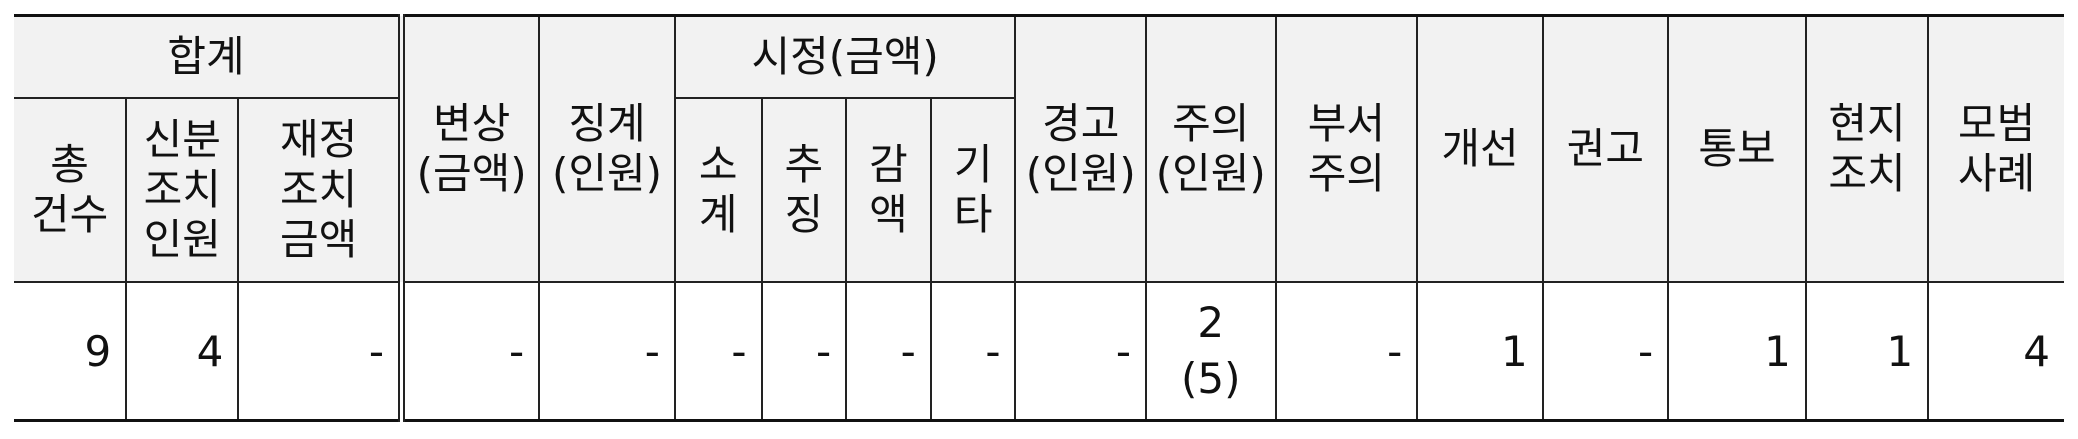  Describe the element at coordinates (607, 351) in the screenshot. I see `cell-discipline: -` at that location.